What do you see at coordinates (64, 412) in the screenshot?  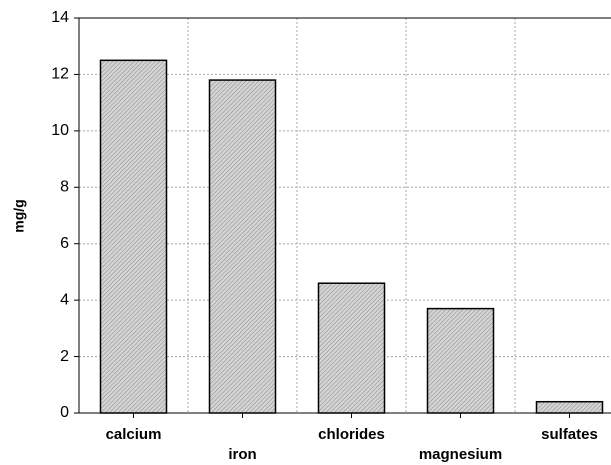 I see `y-tick-label: 0` at bounding box center [64, 412].